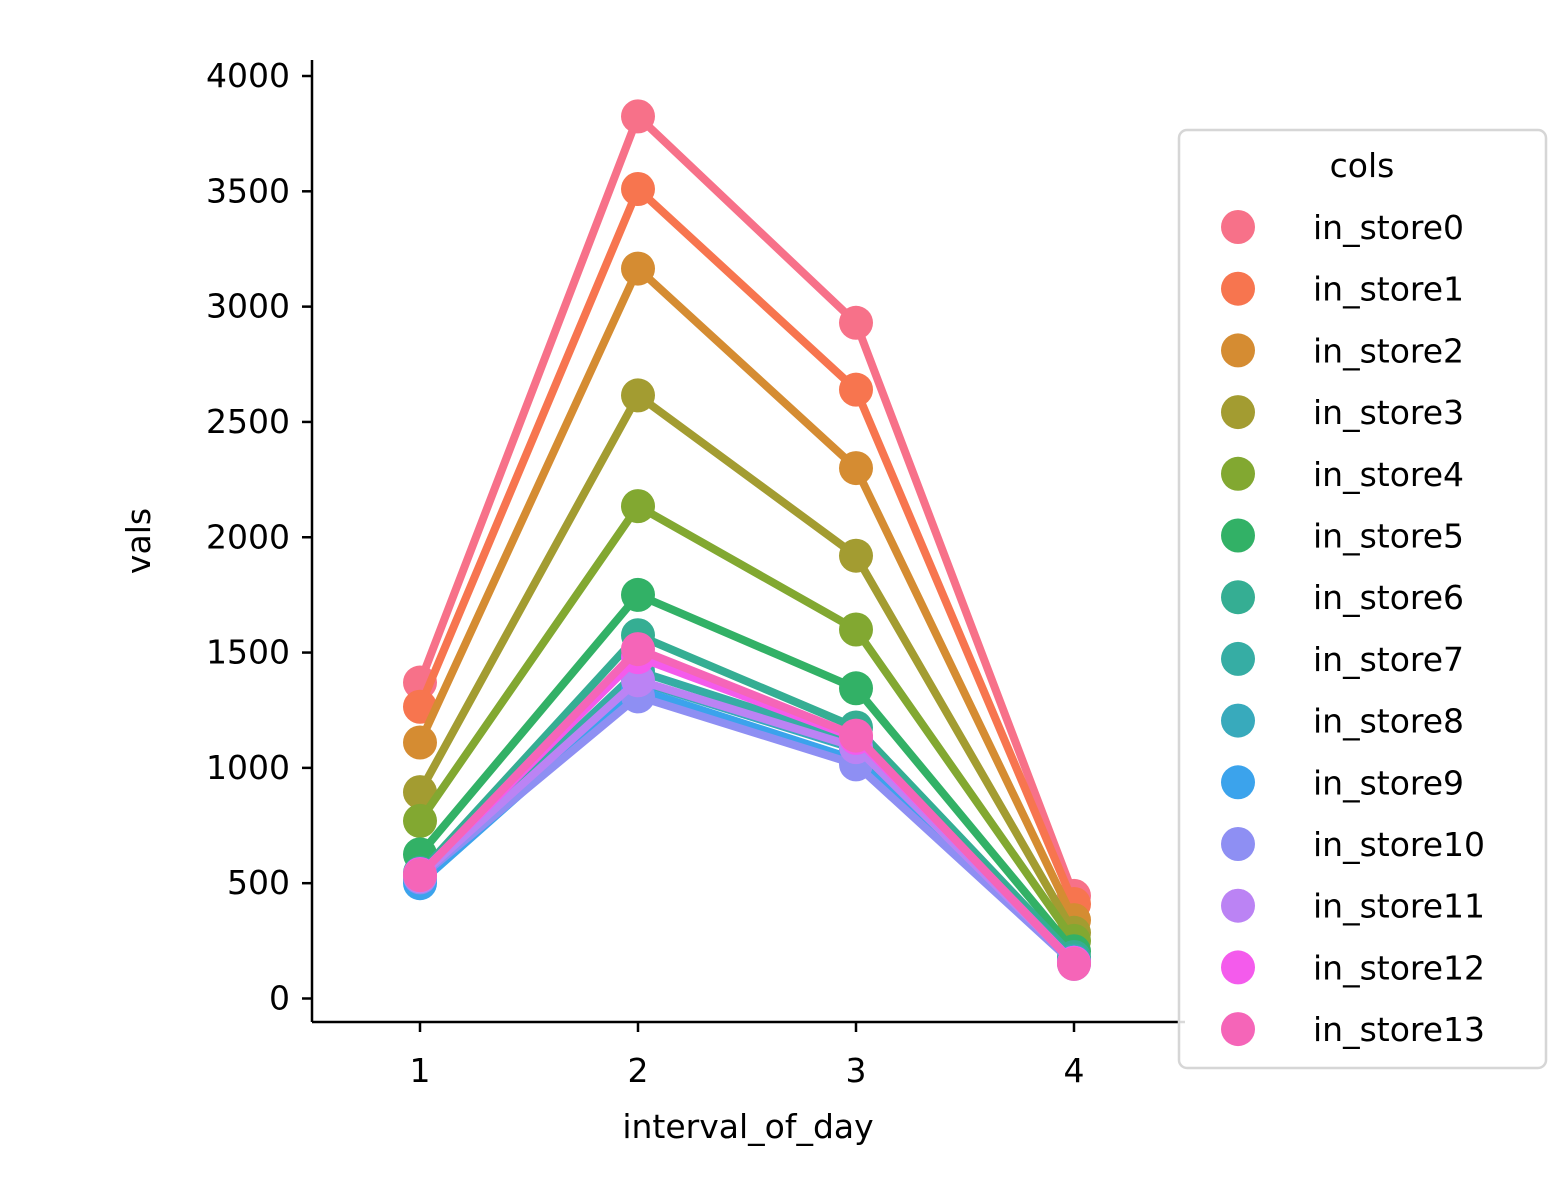  Describe the element at coordinates (1388, 474) in the screenshot. I see `legend-label: in_store4` at that location.